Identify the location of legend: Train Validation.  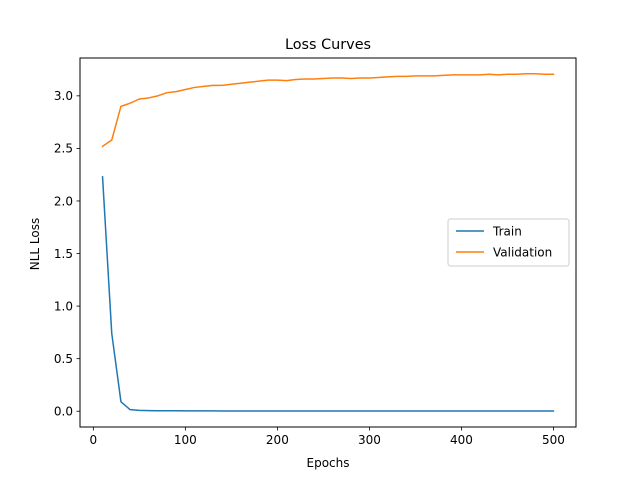
(508, 242).